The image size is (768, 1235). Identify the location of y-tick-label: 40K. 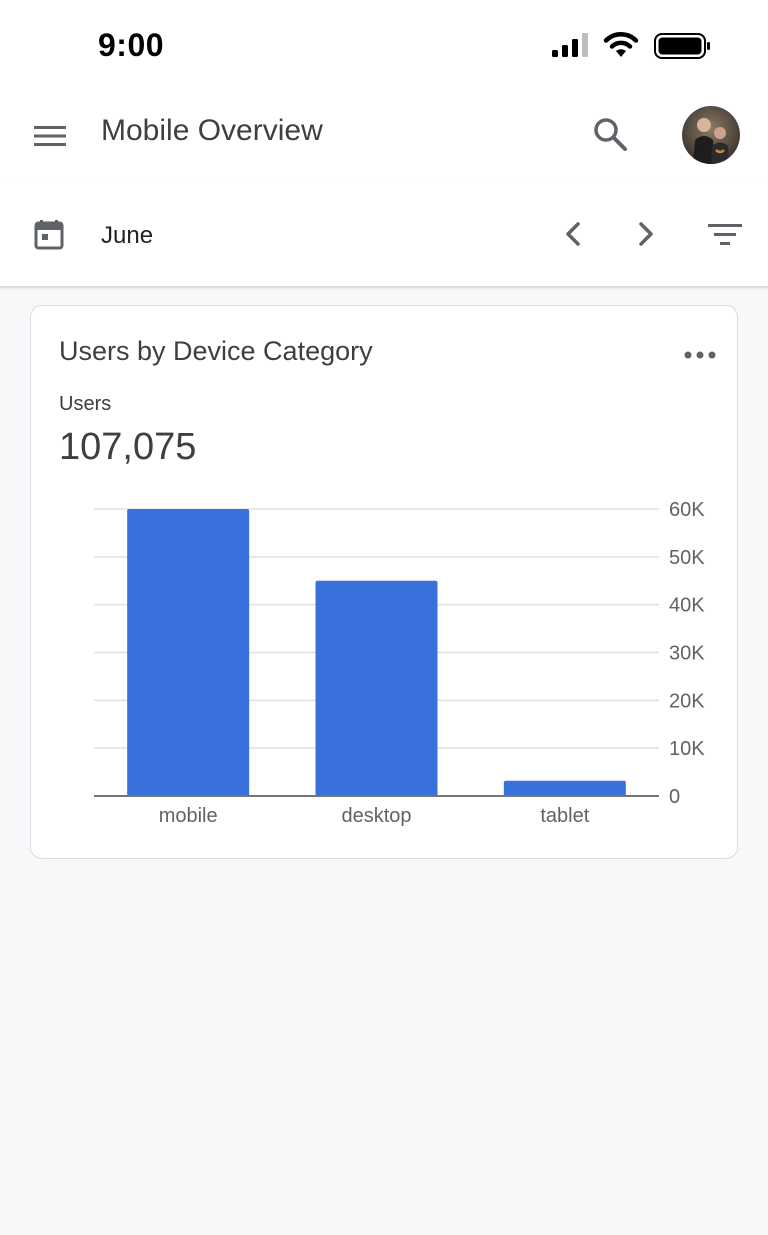
(687, 606).